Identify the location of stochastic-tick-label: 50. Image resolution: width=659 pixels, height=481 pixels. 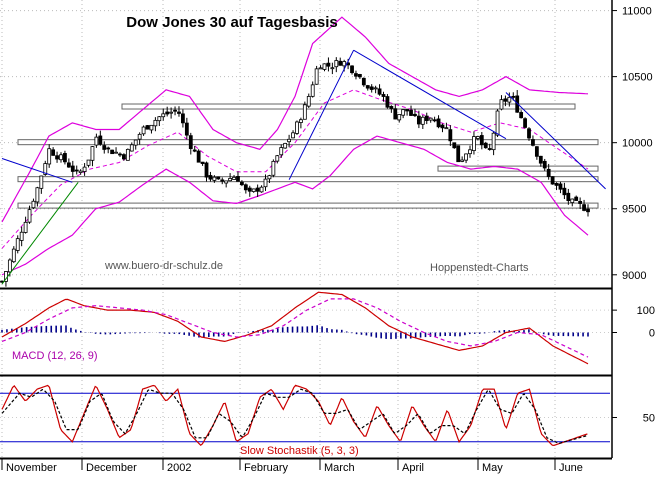
(649, 419).